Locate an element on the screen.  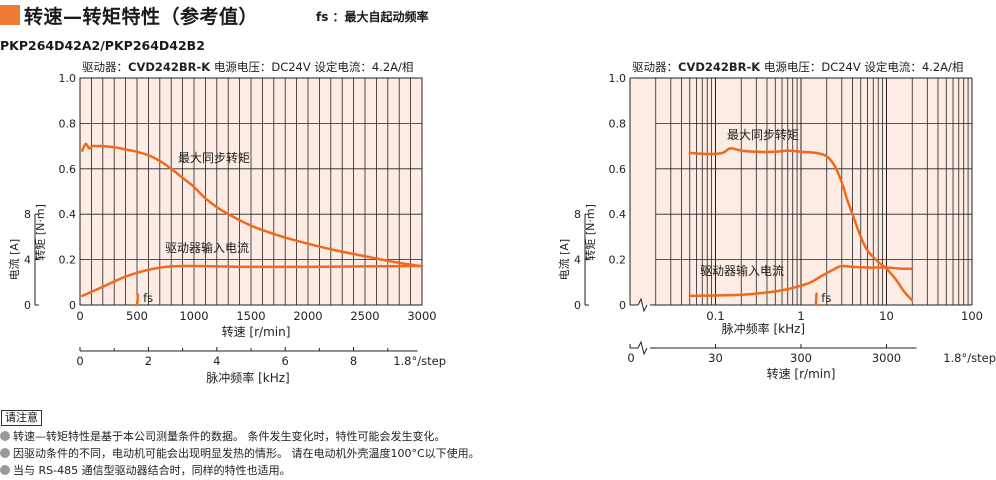
note-item: 当与 RS-485 通信型驱动器结合时，同样的特性也适用。 is located at coordinates (145, 471).